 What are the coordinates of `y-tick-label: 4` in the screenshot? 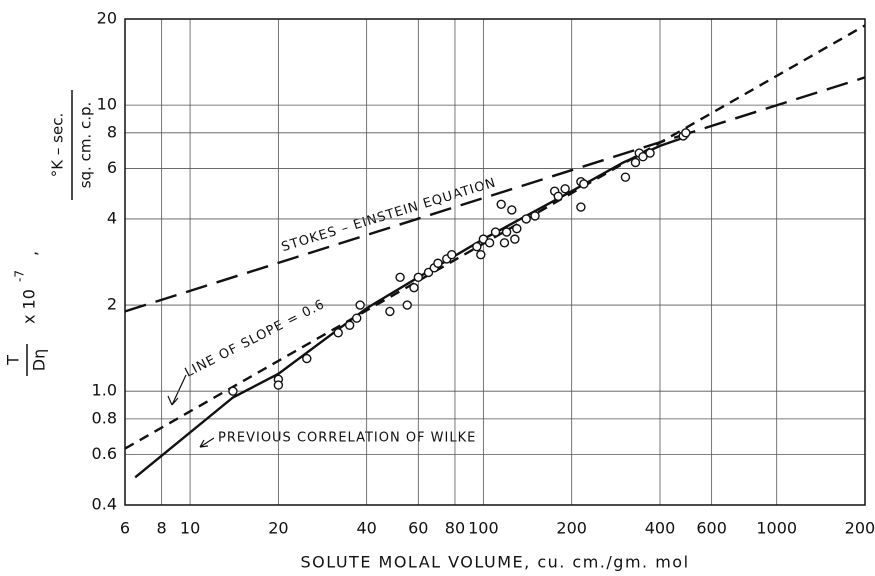 It's located at (112, 217).